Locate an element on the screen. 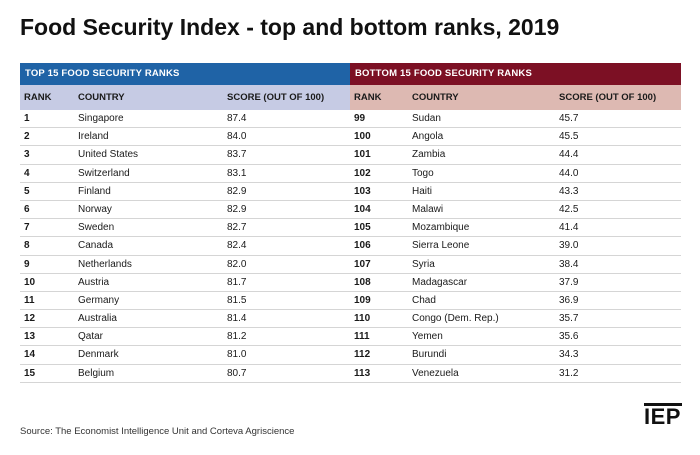 This screenshot has height=455, width=700. table-row: 109 Chad 36.9 is located at coordinates (515, 301).